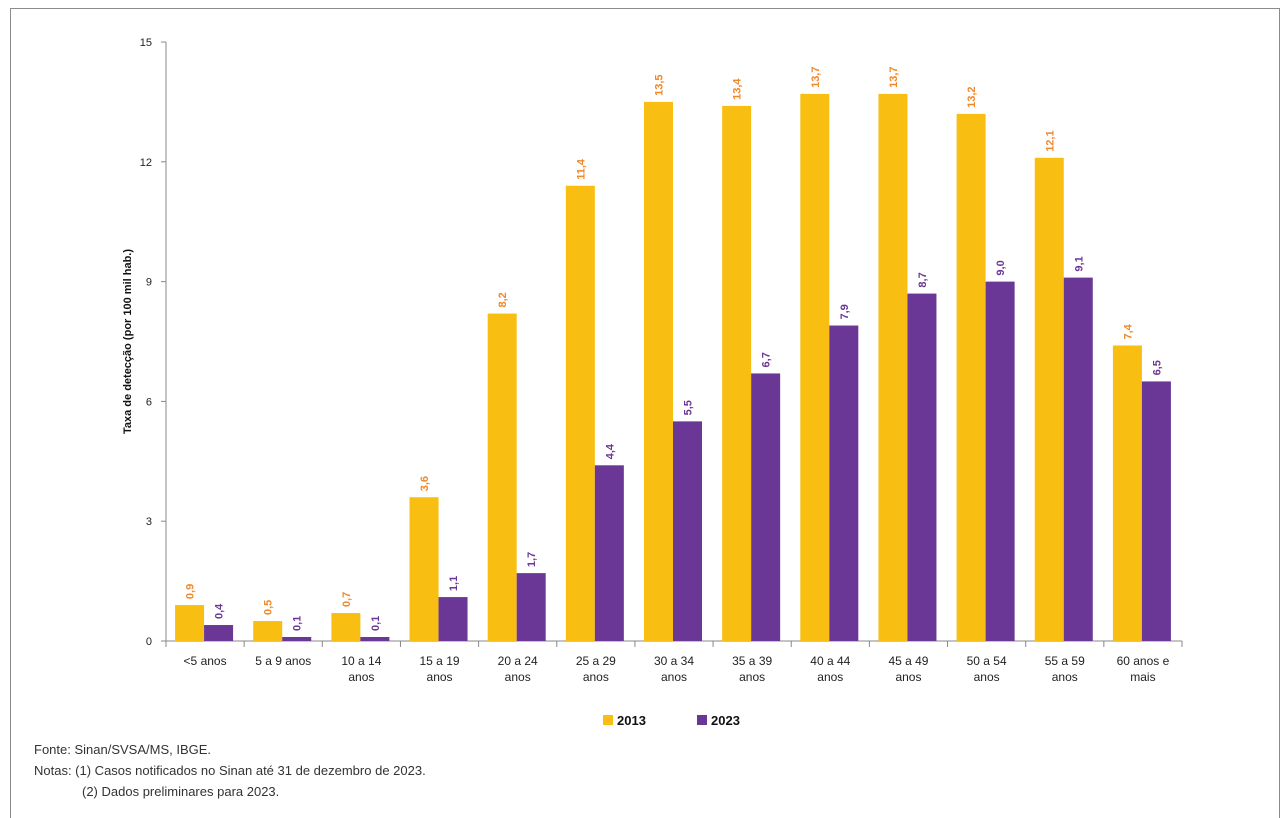 The image size is (1281, 818). I want to click on x-tick-label: 35 a 39 anos, so click(752, 669).